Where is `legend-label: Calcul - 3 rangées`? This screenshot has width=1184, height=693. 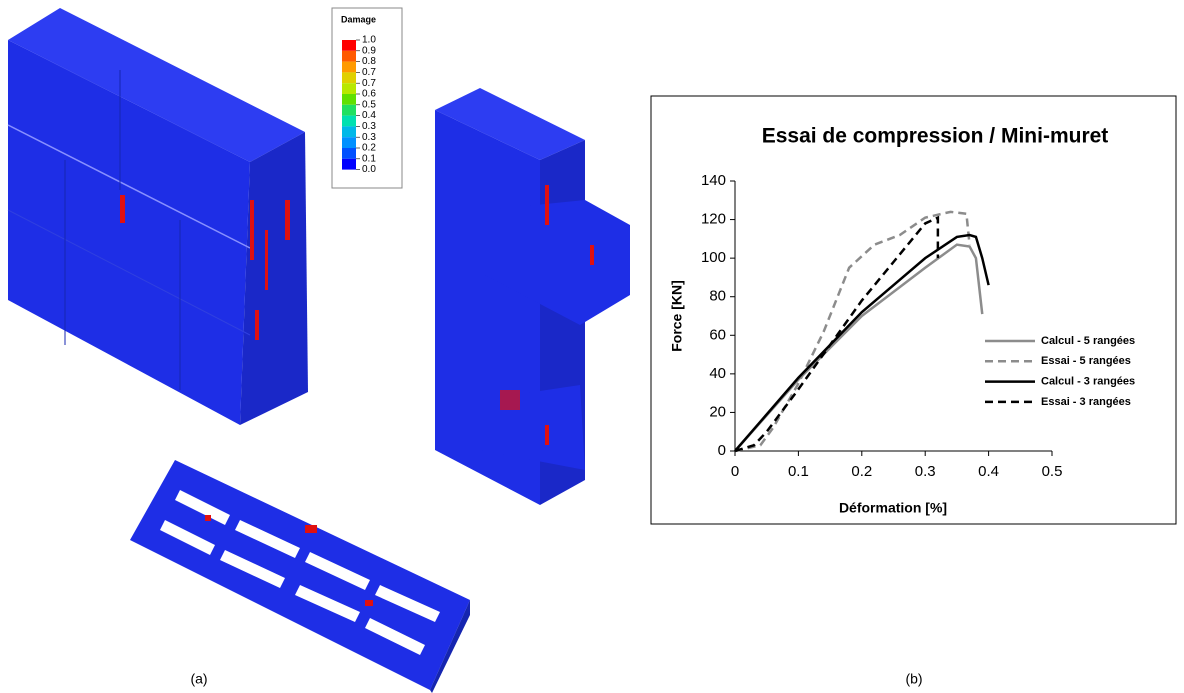 legend-label: Calcul - 3 rangées is located at coordinates (1088, 382).